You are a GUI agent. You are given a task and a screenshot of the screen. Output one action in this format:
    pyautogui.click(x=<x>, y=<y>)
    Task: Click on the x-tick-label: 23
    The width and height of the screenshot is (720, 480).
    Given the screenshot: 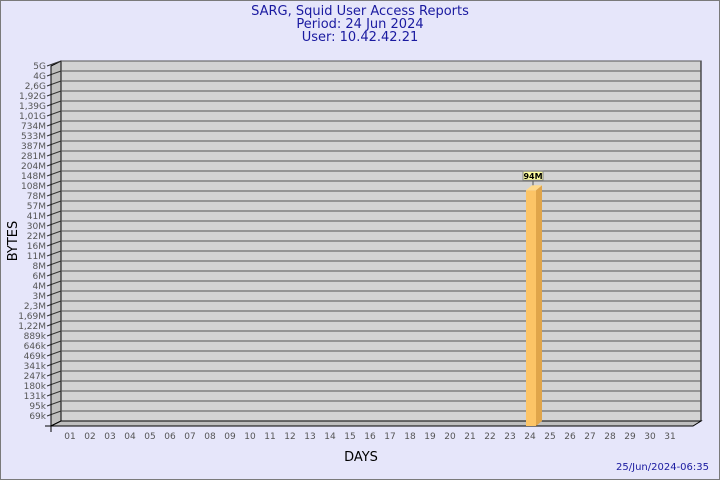 What is the action you would take?
    pyautogui.click(x=509, y=437)
    